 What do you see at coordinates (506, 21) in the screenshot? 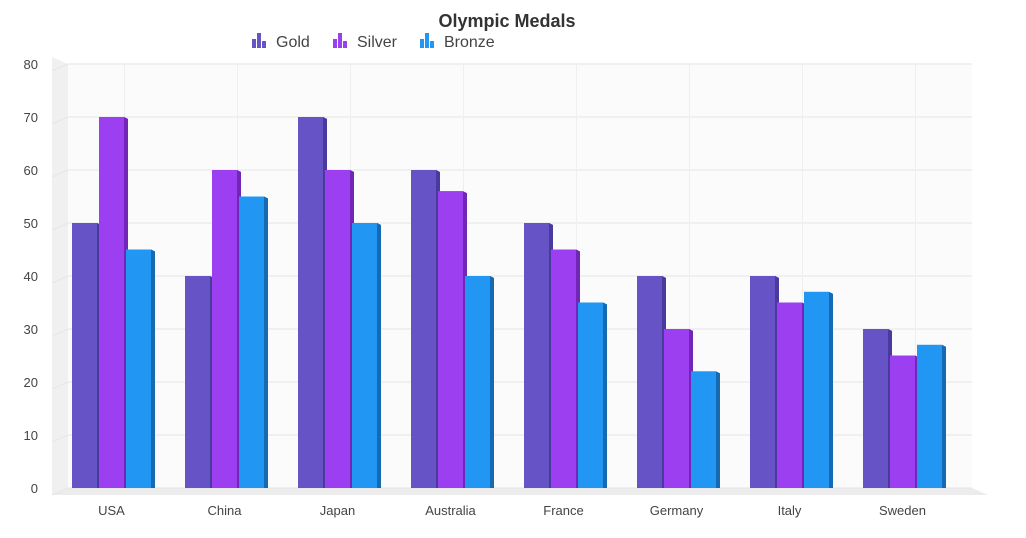
I see `chart-title: Olympic Medals` at bounding box center [506, 21].